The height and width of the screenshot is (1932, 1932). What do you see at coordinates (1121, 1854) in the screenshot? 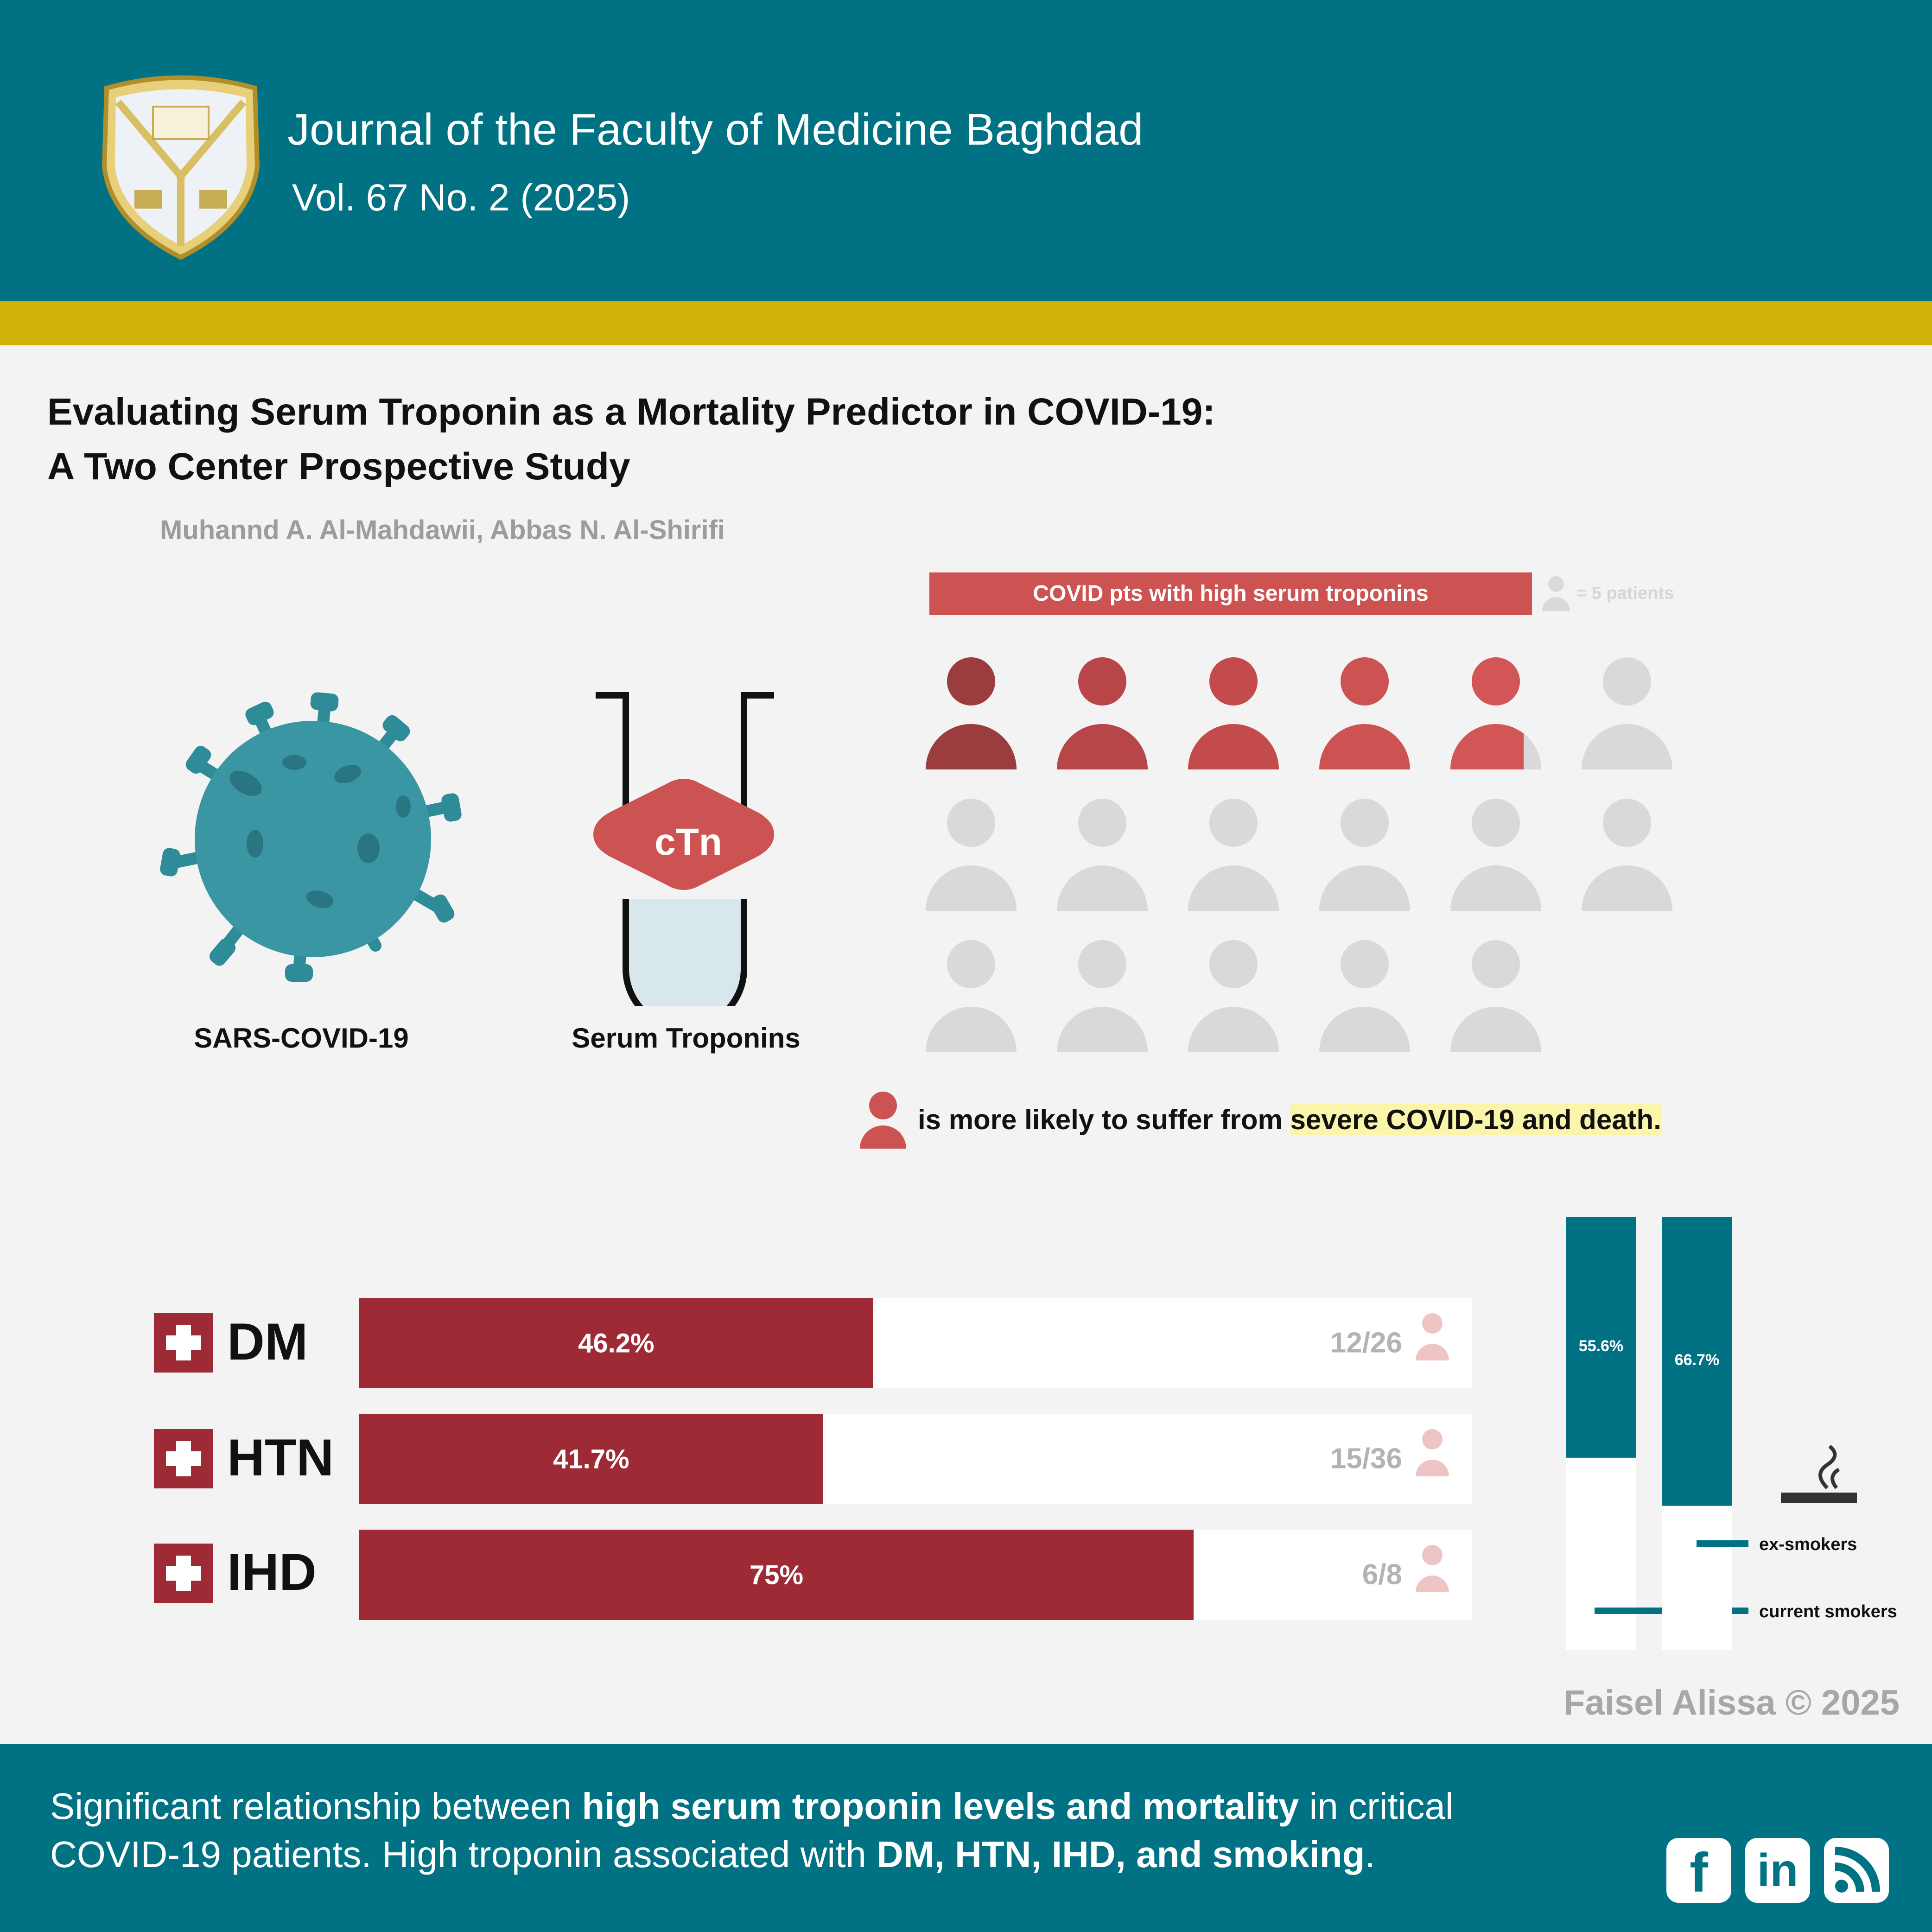
I see `footer-bold-2: DM, HTN, IHD, and smoking` at bounding box center [1121, 1854].